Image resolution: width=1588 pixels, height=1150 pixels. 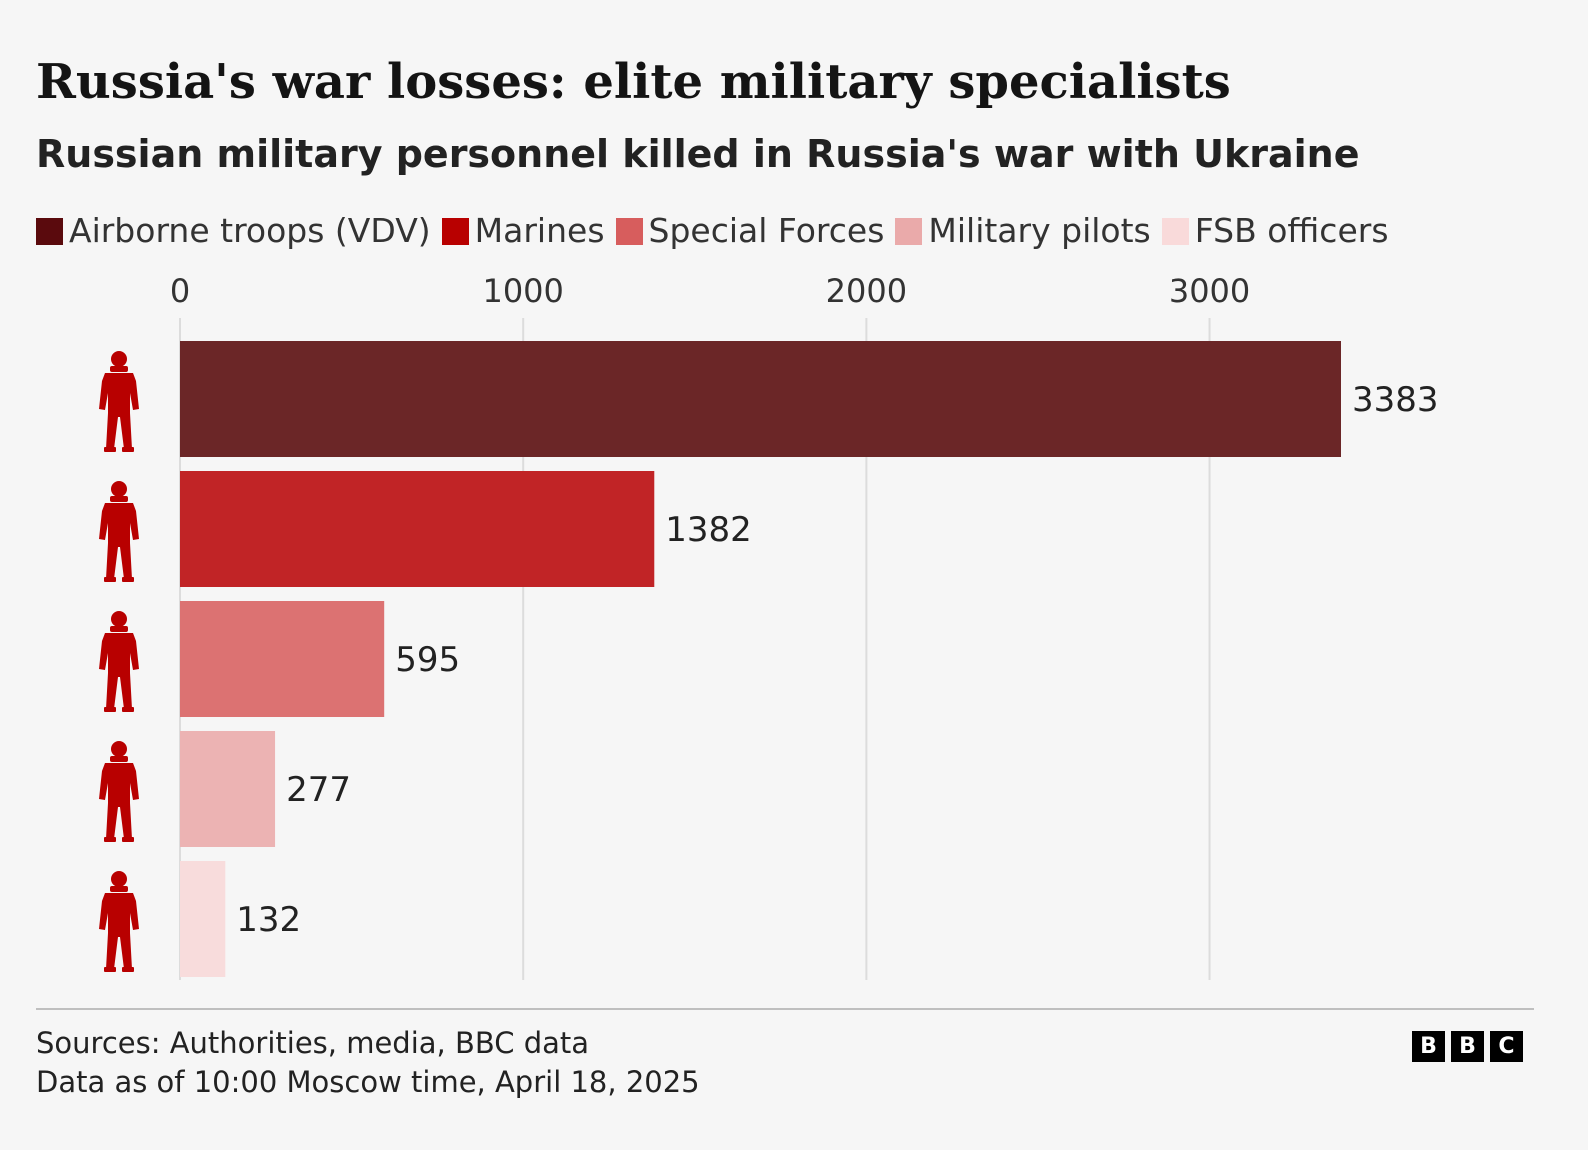 What do you see at coordinates (629, 231) in the screenshot?
I see `legend-swatch-special-forces` at bounding box center [629, 231].